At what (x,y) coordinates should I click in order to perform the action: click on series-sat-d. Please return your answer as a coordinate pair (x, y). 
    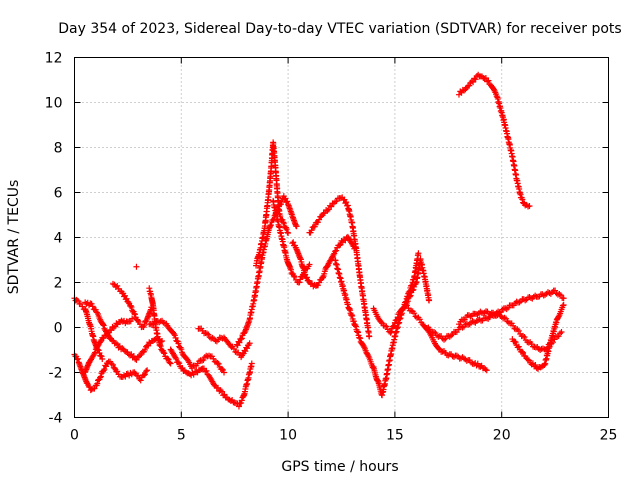
    Looking at the image, I should click on (124, 331).